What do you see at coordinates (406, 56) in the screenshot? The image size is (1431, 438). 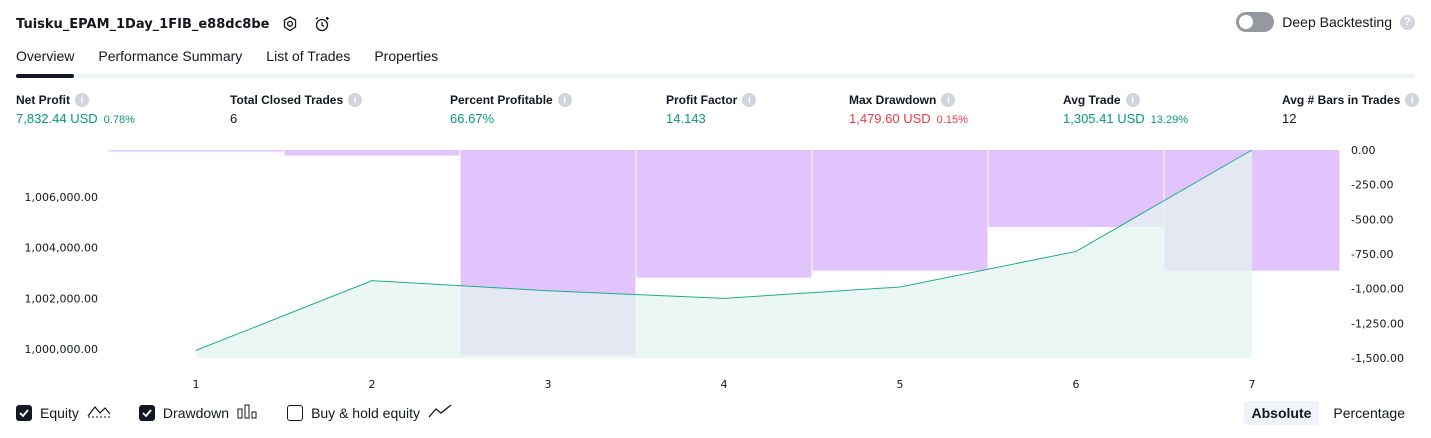 I see `tab-properties: Properties` at bounding box center [406, 56].